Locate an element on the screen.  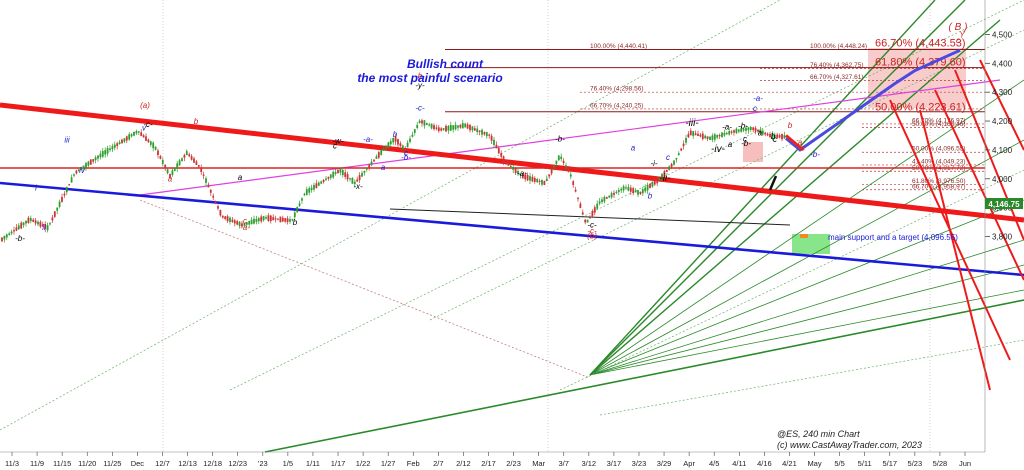
fib-label: 100.00% (4,448.24) is located at coordinates (838, 46).